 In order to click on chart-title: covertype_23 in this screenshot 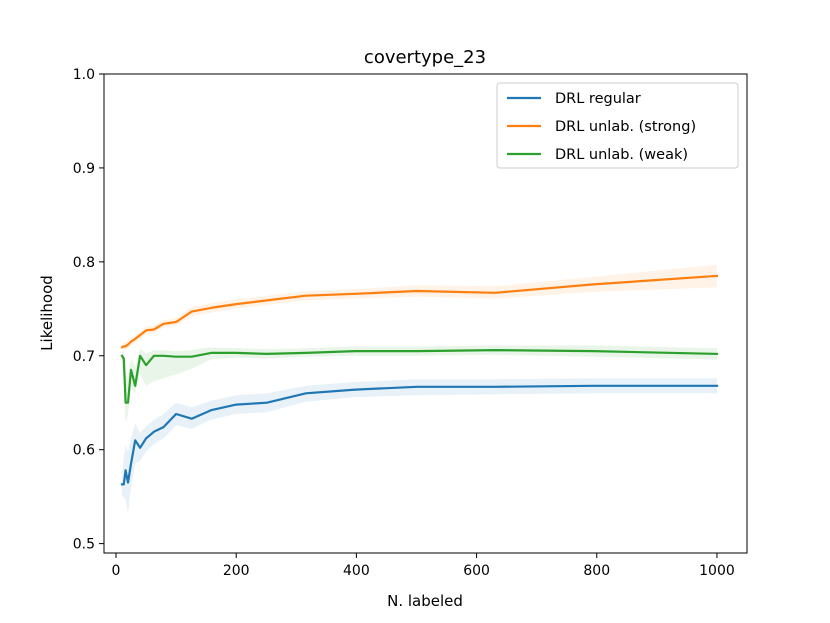, I will do `click(425, 57)`.